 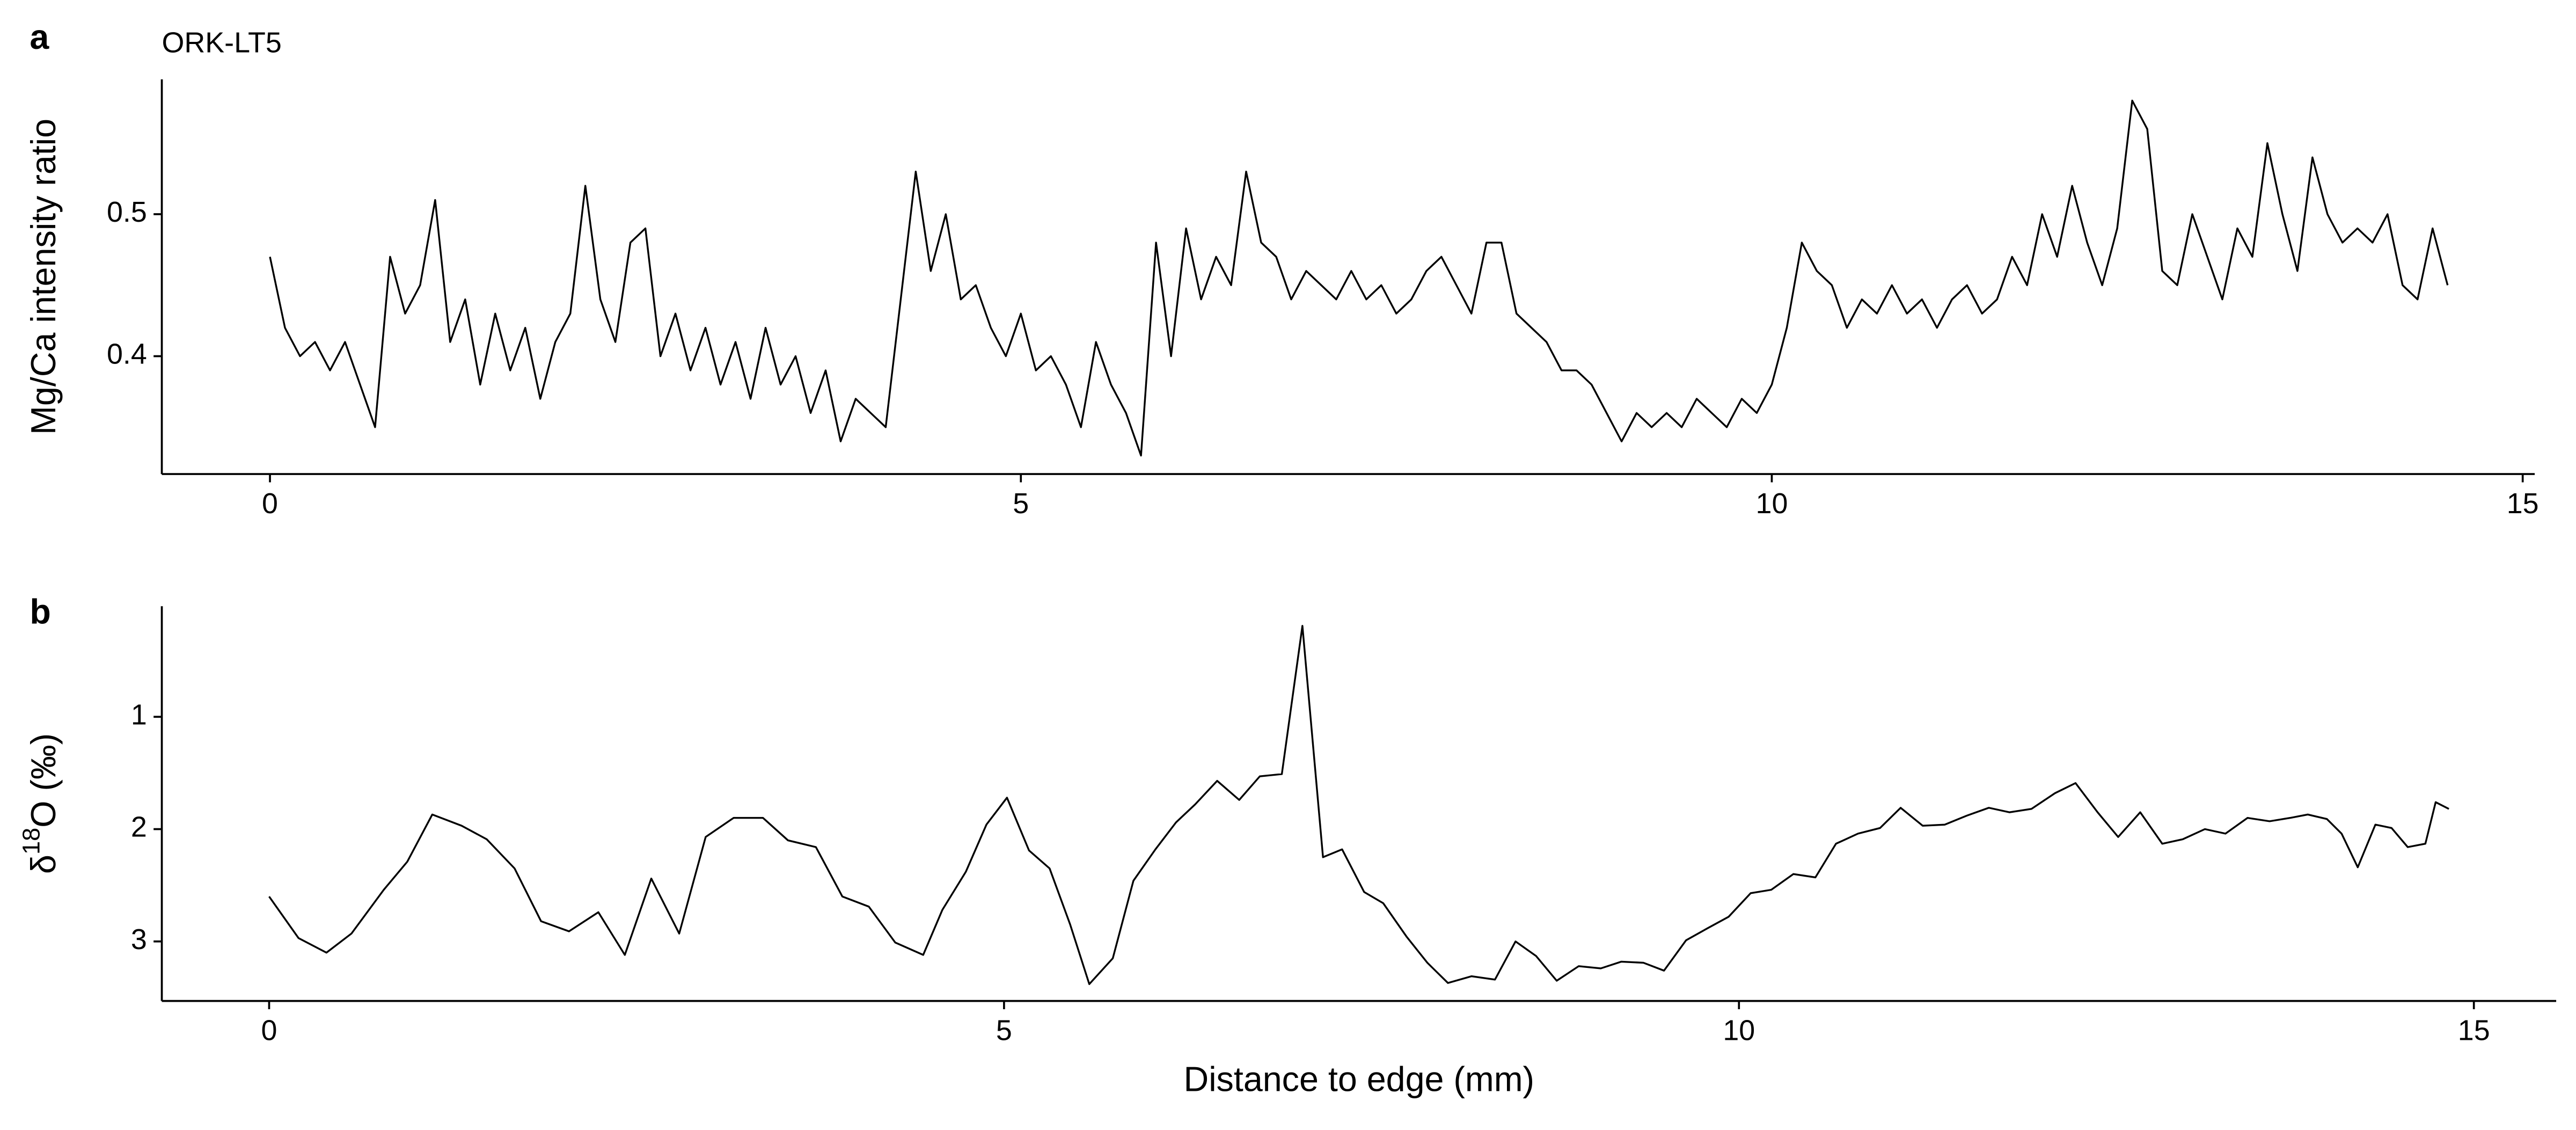 What do you see at coordinates (127, 212) in the screenshot?
I see `y-tick-label: 0.5` at bounding box center [127, 212].